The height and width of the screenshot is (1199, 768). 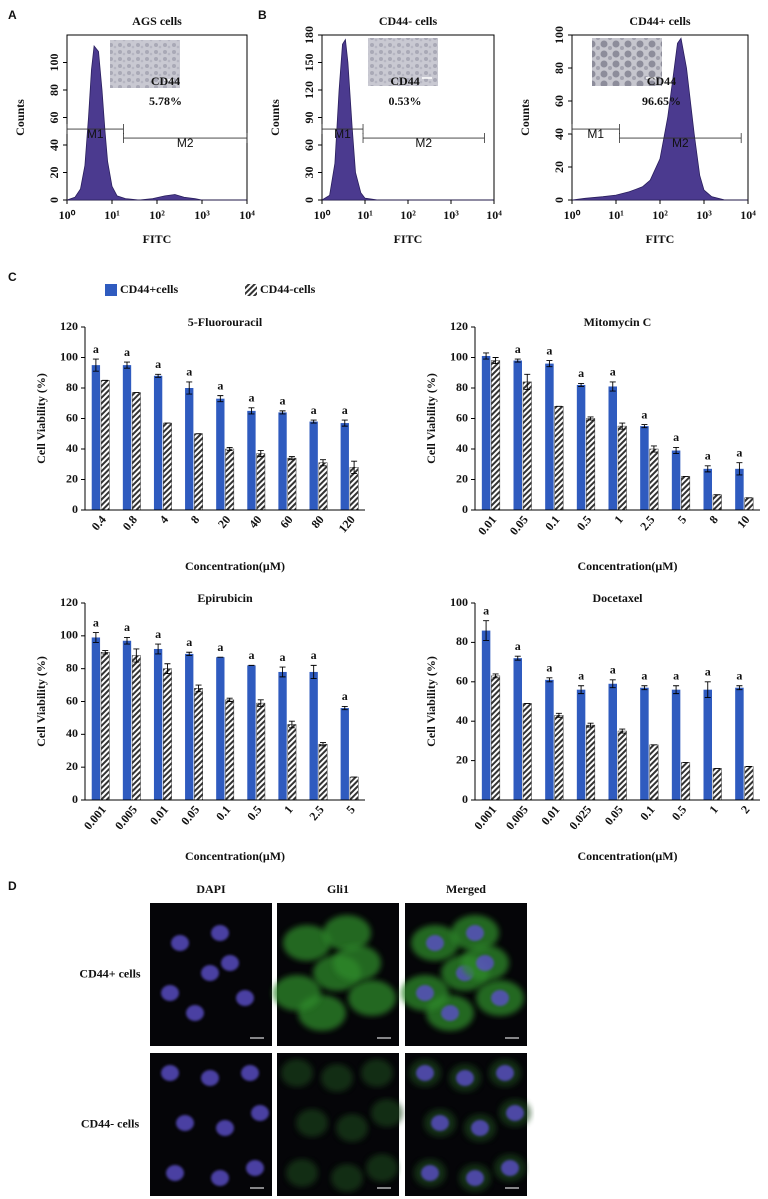 What do you see at coordinates (584, 523) in the screenshot?
I see `x-tick-label: 0.5` at bounding box center [584, 523].